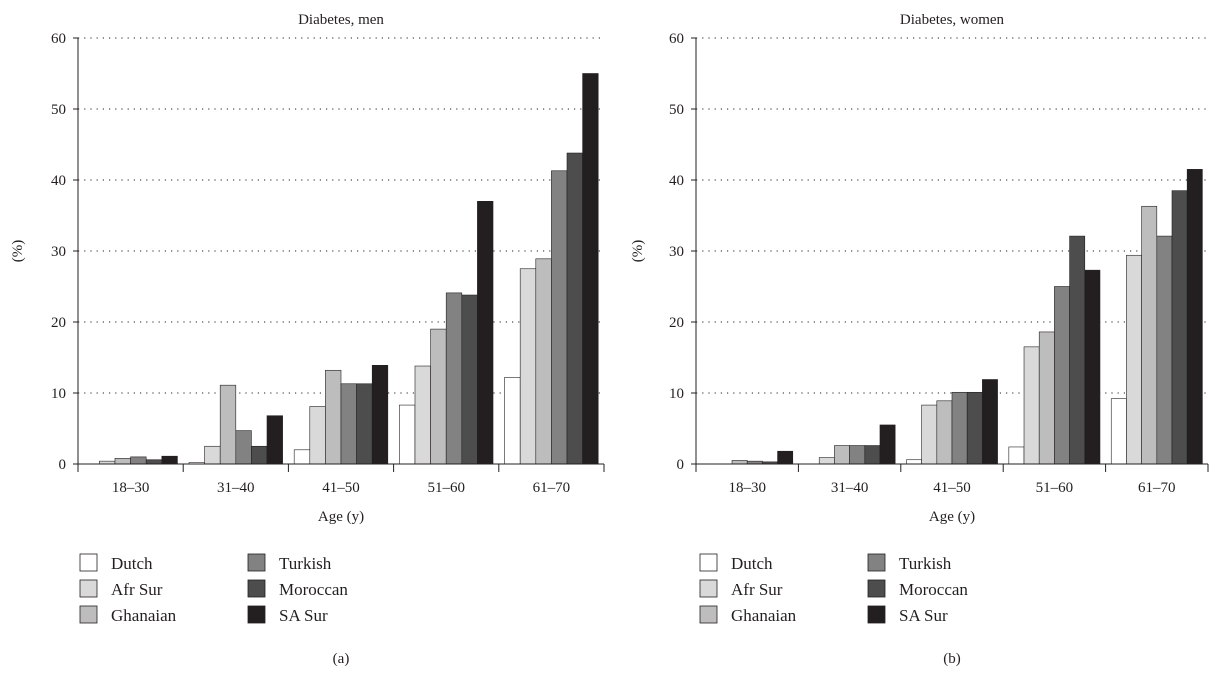 The width and height of the screenshot is (1212, 676). I want to click on chart-title: Diabetes, men, so click(341, 20).